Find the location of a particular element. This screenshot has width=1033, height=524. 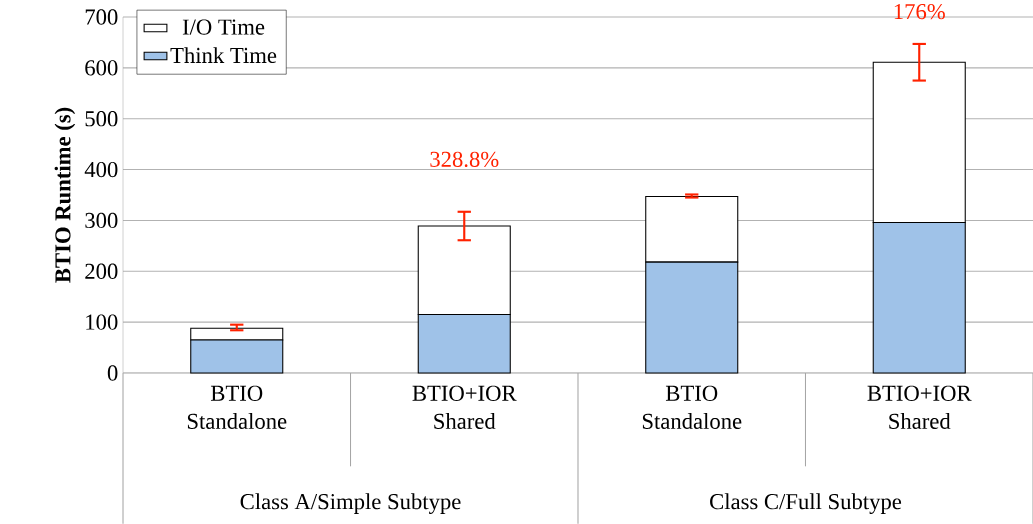

y-tick-label: 500 is located at coordinates (101, 119).